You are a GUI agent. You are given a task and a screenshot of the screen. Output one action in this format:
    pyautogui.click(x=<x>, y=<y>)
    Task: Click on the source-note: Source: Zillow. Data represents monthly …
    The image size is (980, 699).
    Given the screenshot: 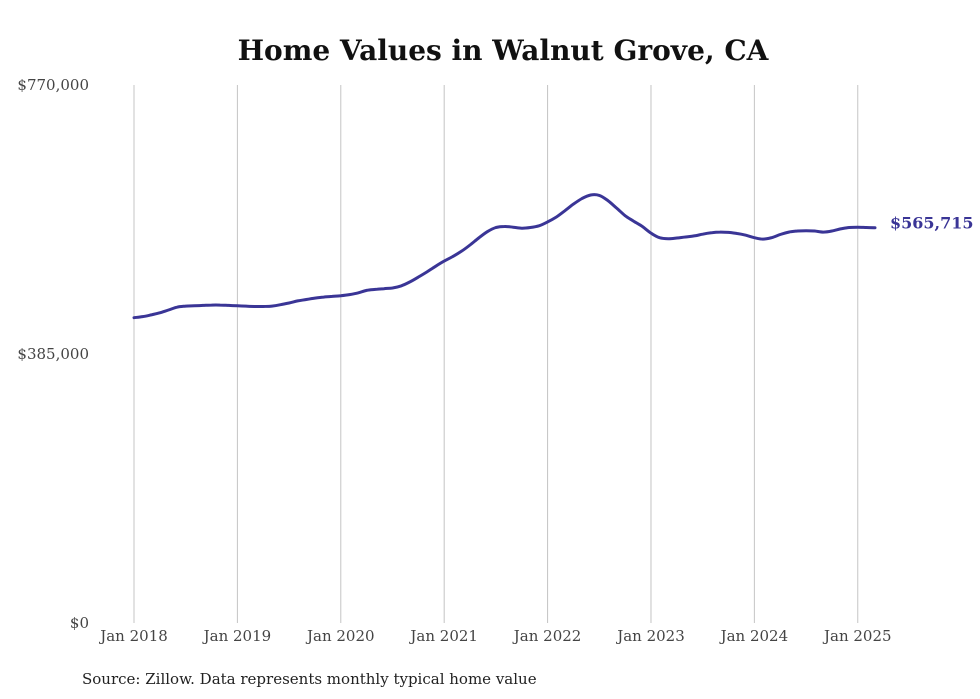 What is the action you would take?
    pyautogui.click(x=309, y=679)
    